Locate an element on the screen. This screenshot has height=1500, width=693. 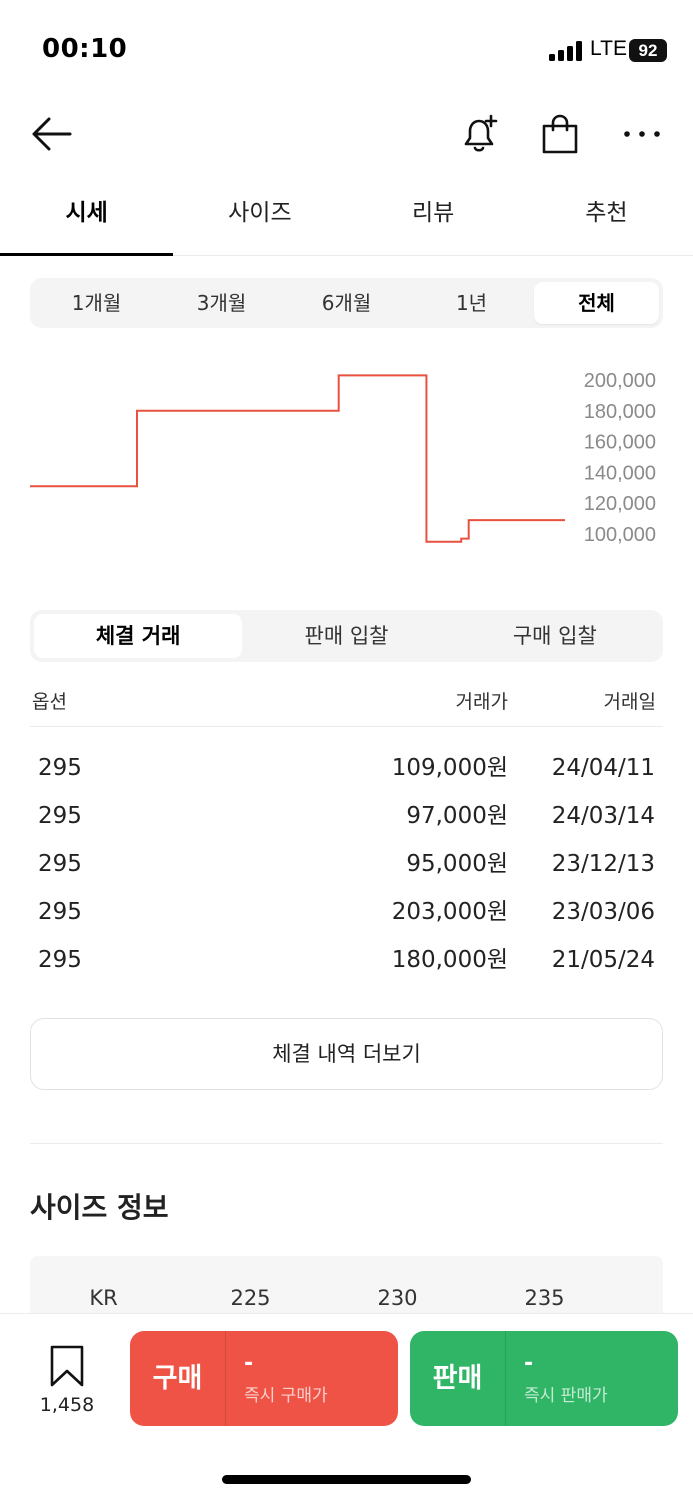
size-info-title: 사이즈 정보 is located at coordinates (99, 1207).